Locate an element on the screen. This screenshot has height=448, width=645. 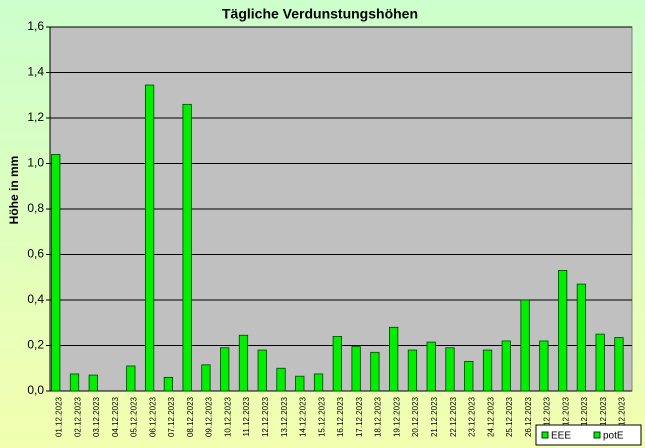
x-tick-label: 13.12.2023 is located at coordinates (284, 416).